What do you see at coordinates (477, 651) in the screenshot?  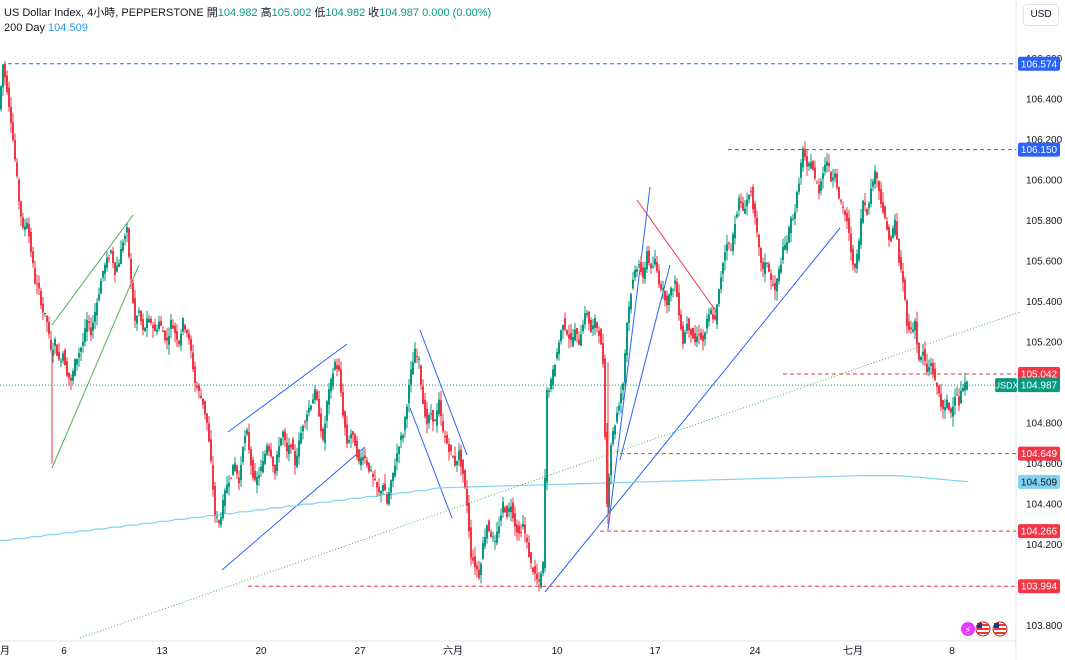 I see `time-axis: 月 6 13 20 27 六月 10 17 24 七月 8` at bounding box center [477, 651].